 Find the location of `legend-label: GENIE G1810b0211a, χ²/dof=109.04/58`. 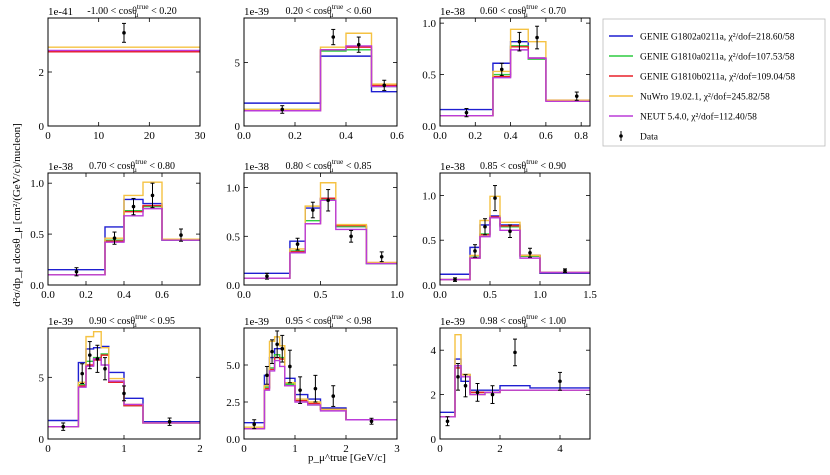

legend-label: GENIE G1810b0211a, χ²/dof=109.04/58 is located at coordinates (717, 77).